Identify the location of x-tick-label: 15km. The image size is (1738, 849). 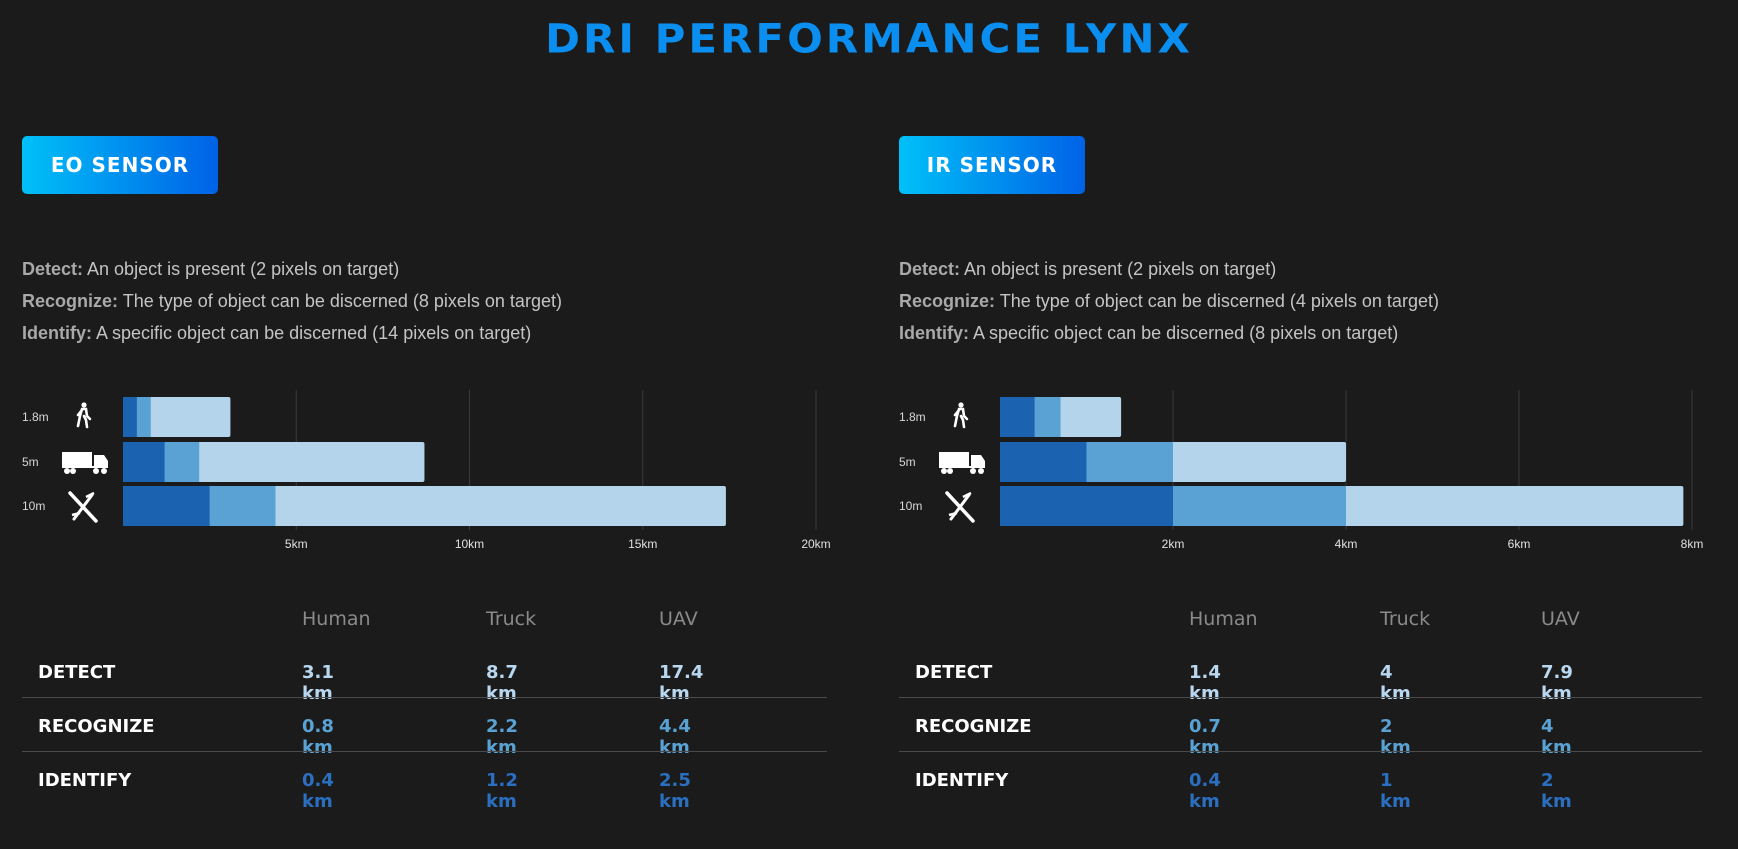
(642, 544).